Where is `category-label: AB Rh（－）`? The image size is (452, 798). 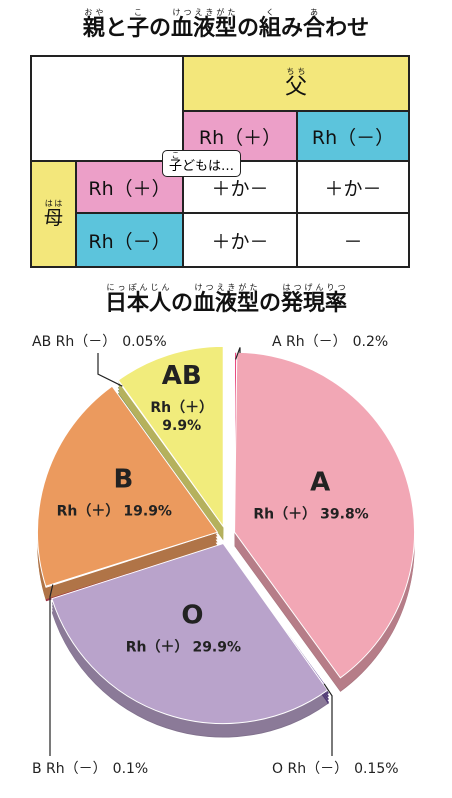
category-label: AB Rh（－） is located at coordinates (74, 342).